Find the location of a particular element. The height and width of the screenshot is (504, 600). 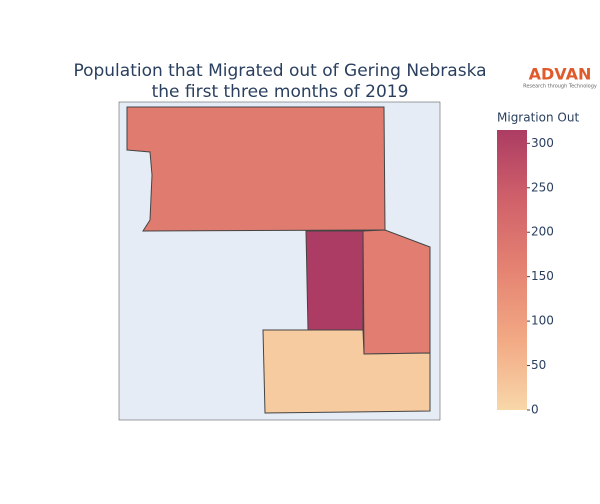

colorbar-title: Migration Out is located at coordinates (538, 118).